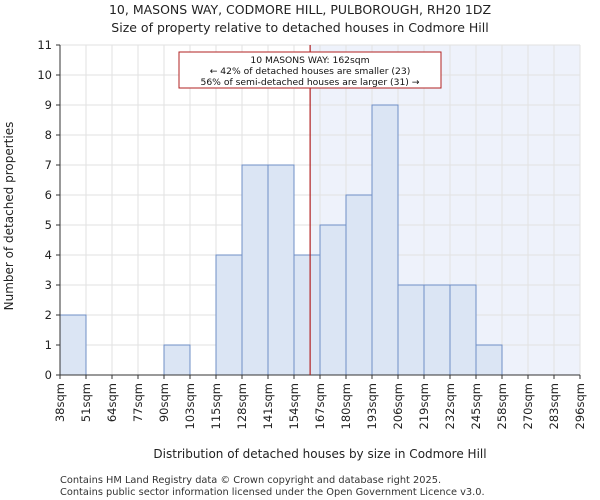 Image resolution: width=600 pixels, height=500 pixels. What do you see at coordinates (48, 165) in the screenshot?
I see `y-tick-label: 7` at bounding box center [48, 165].